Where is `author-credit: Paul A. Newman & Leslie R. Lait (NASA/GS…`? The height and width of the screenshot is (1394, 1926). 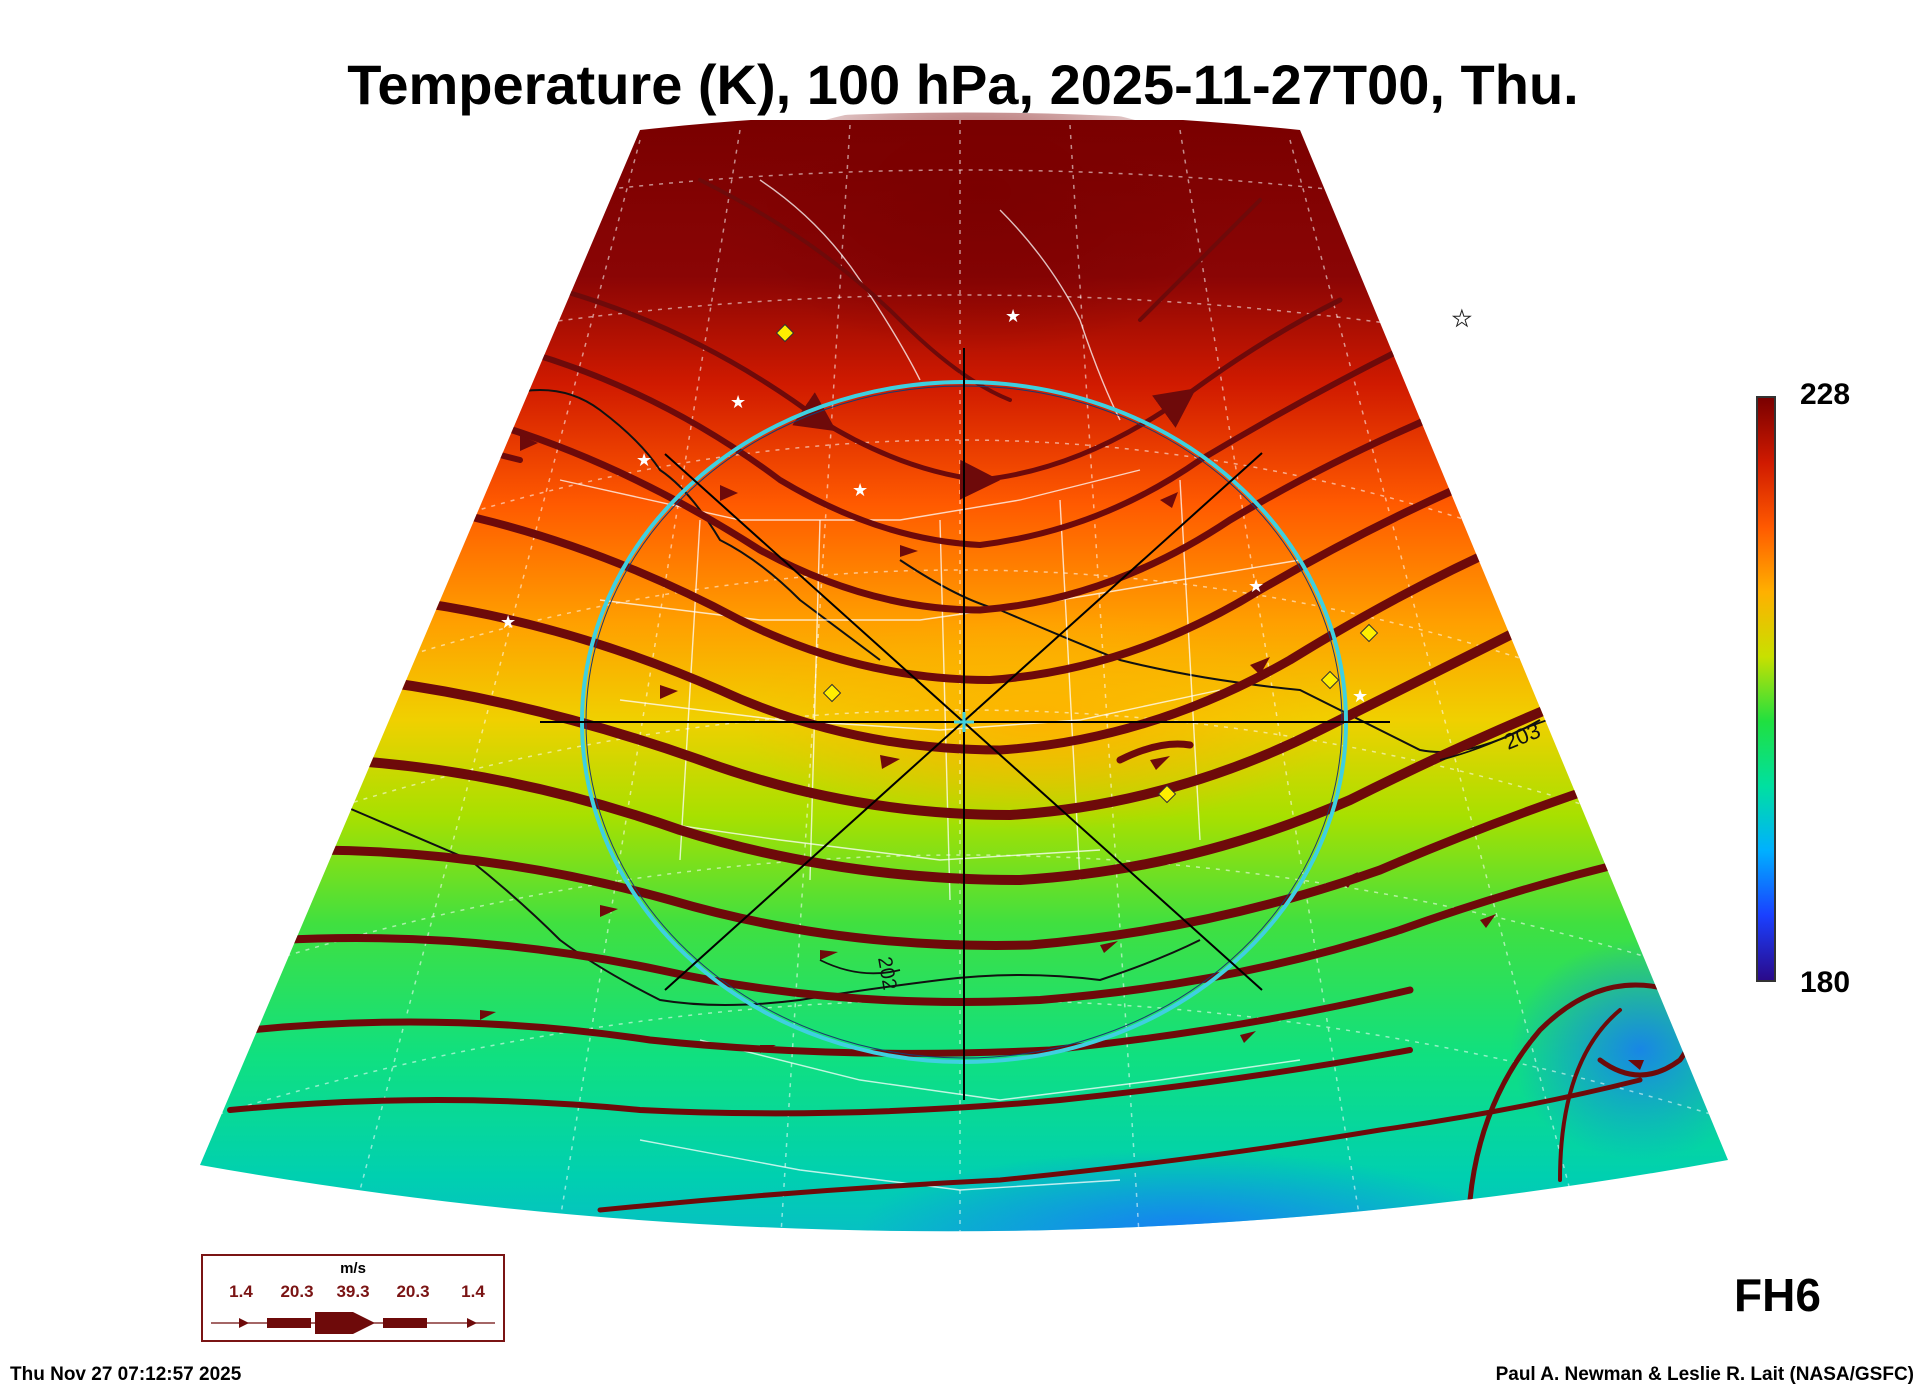
author-credit: Paul A. Newman & Leslie R. Lait (NASA/GS… is located at coordinates (1704, 1374).